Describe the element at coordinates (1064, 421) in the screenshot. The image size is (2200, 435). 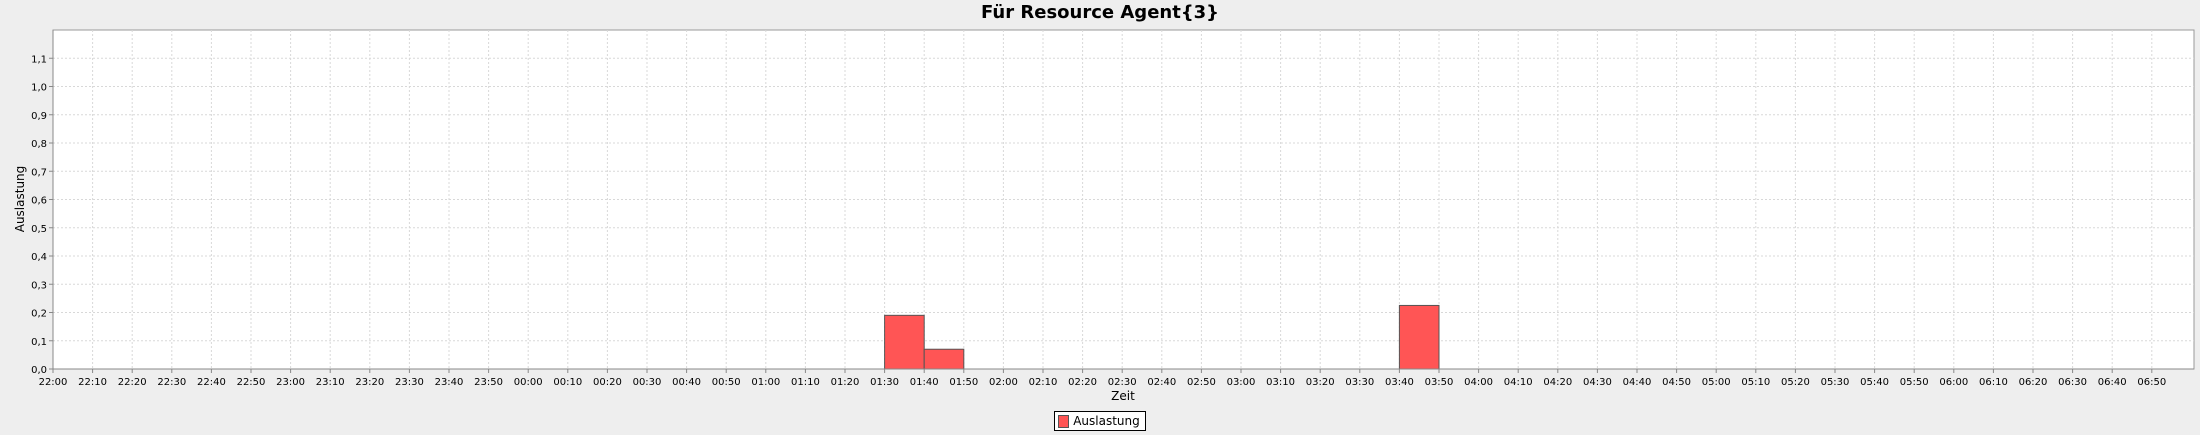
I see `legend-swatch` at that location.